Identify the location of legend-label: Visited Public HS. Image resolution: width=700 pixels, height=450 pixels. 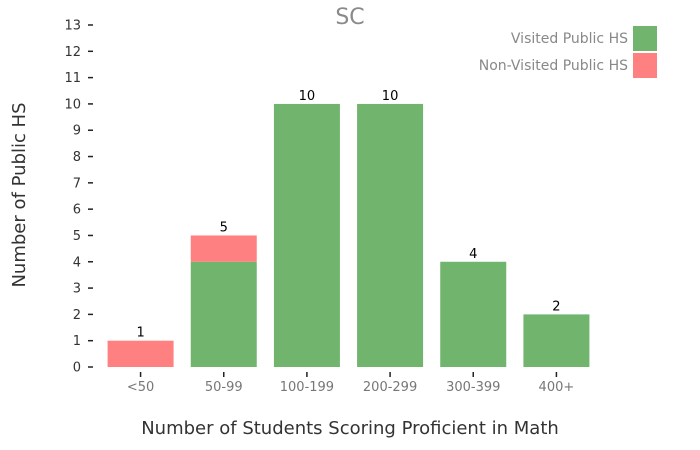
(569, 39).